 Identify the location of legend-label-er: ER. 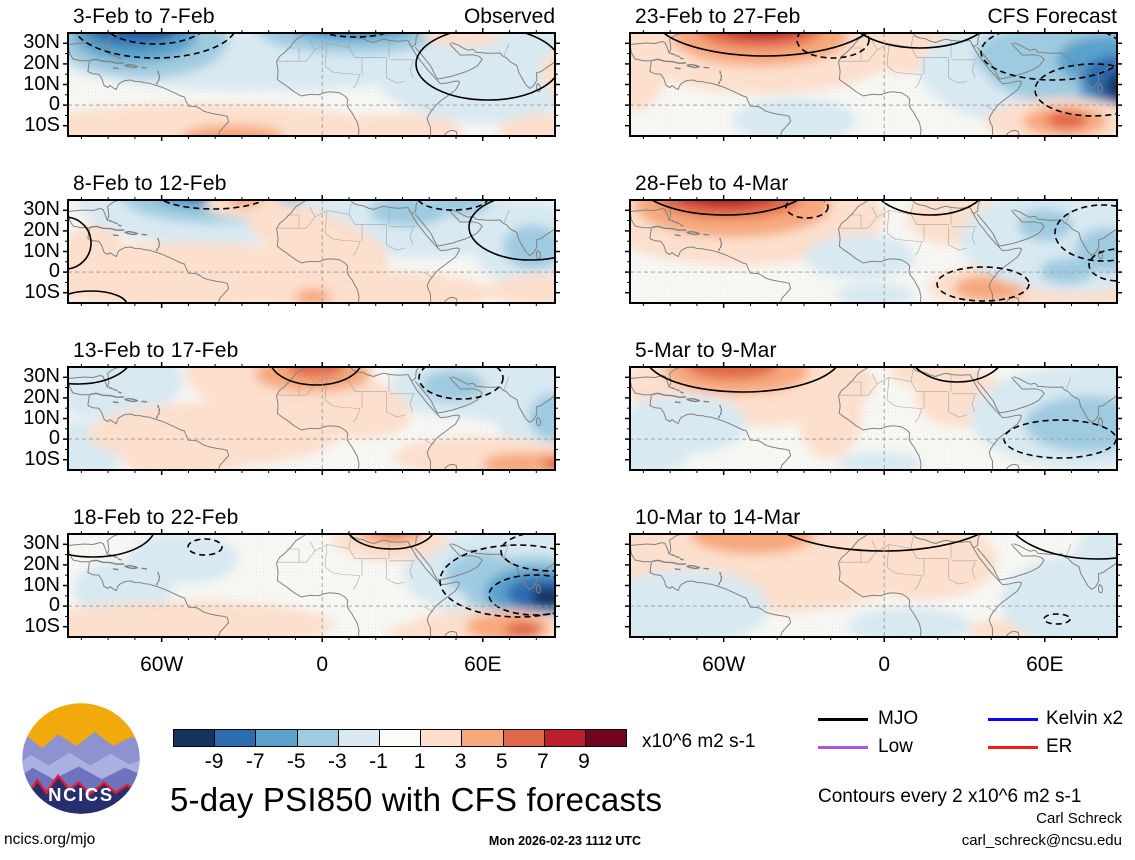
(1059, 746).